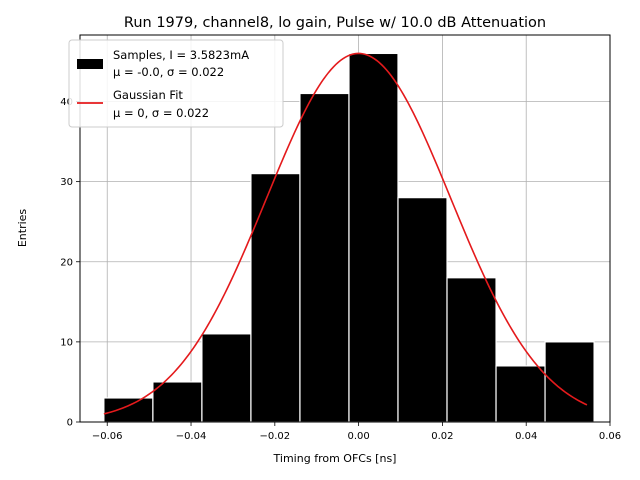  What do you see at coordinates (168, 72) in the screenshot?
I see `legend-histogram-stats: μ = -0.0, σ = 0.022` at bounding box center [168, 72].